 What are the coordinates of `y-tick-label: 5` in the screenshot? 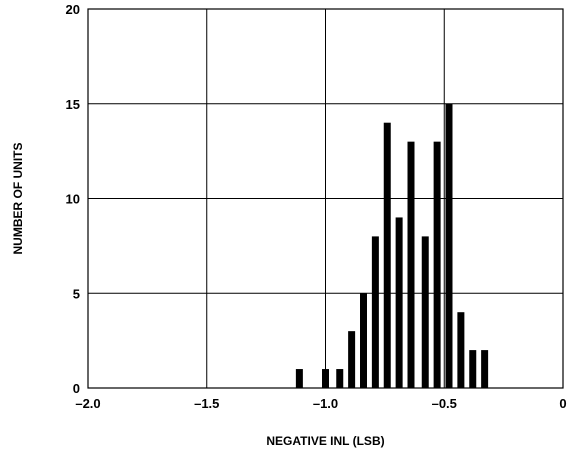 It's located at (76, 293).